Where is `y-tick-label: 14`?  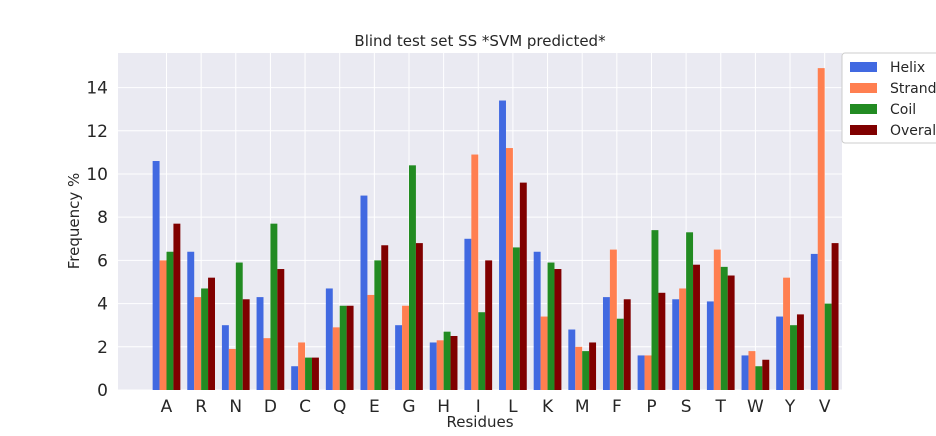
y-tick-label: 14 is located at coordinates (97, 89).